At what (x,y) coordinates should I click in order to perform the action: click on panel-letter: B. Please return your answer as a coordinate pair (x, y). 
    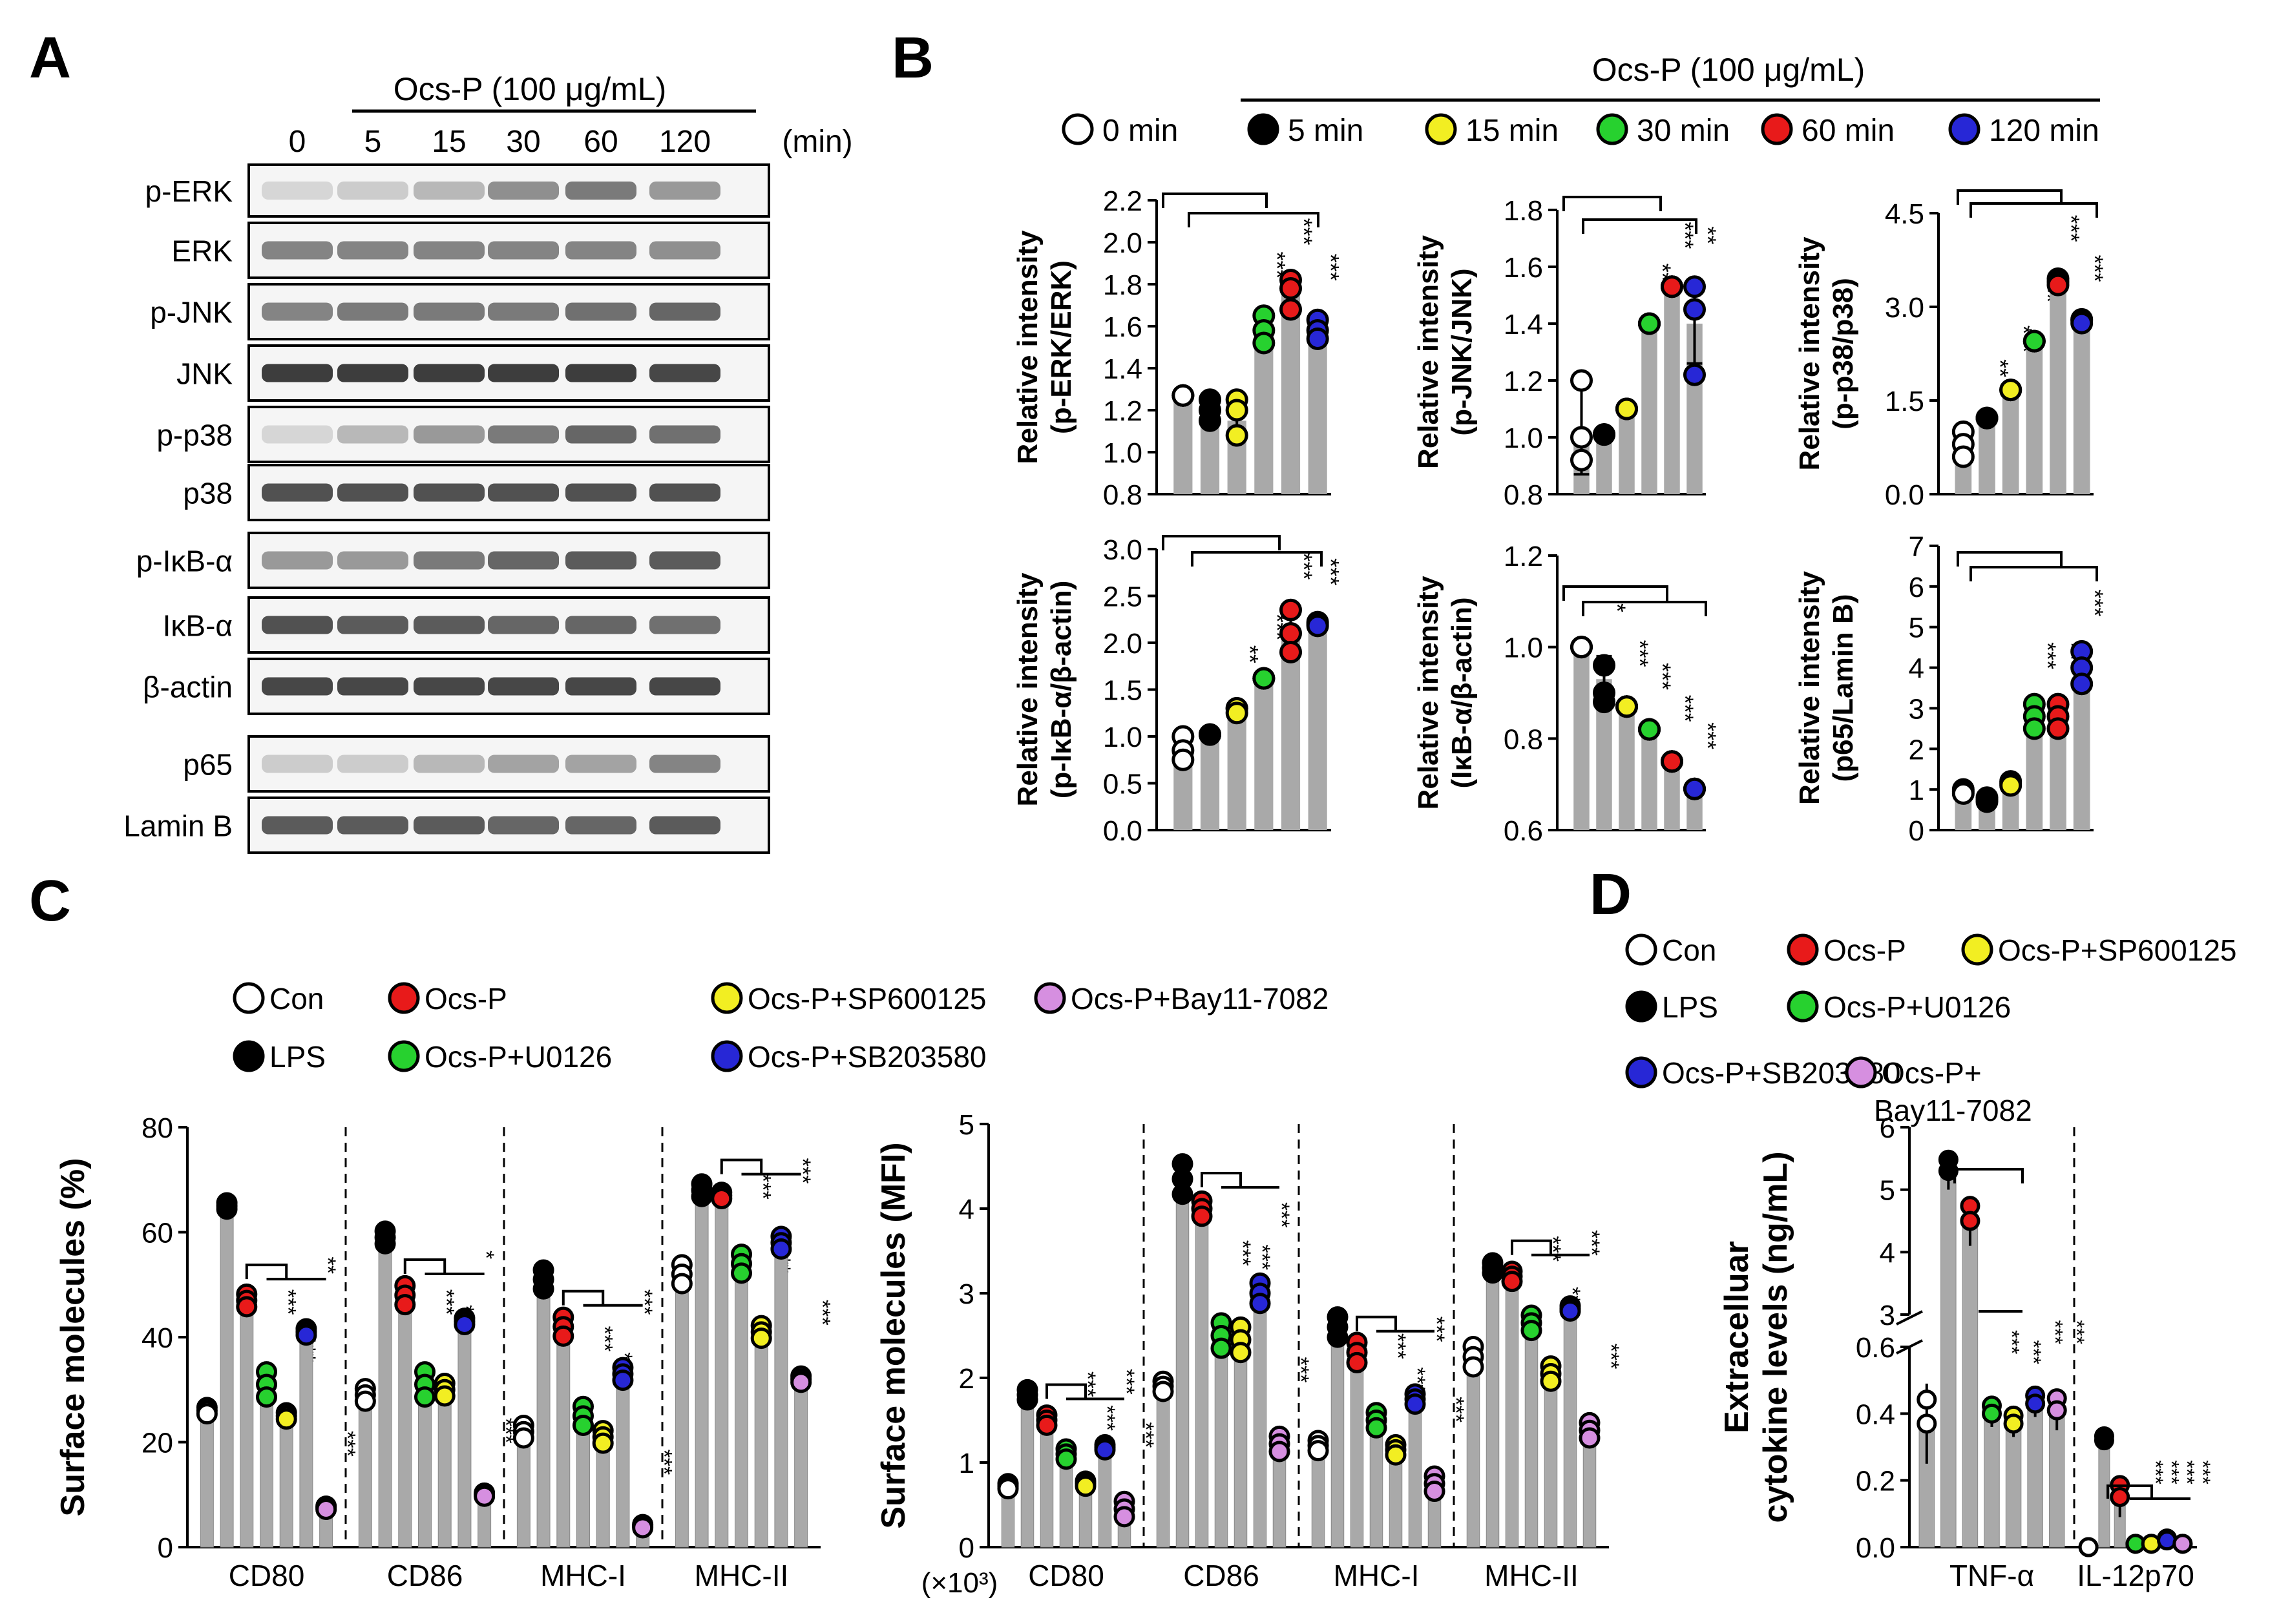
    Looking at the image, I should click on (913, 58).